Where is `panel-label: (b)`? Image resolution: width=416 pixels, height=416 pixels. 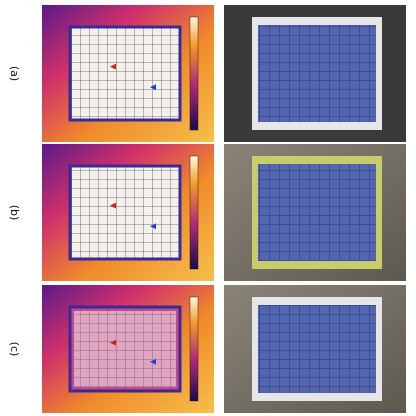
panel-label: (b) is located at coordinates (14, 213).